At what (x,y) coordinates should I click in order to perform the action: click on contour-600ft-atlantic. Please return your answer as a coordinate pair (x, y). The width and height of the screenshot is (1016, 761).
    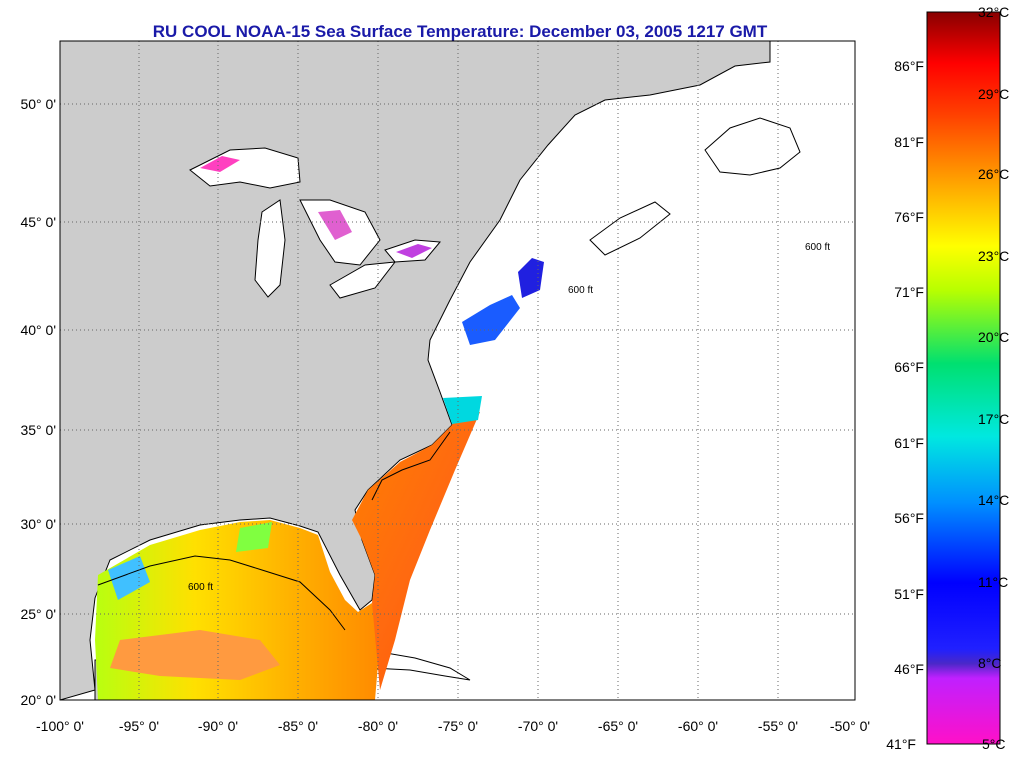
    Looking at the image, I should click on (411, 466).